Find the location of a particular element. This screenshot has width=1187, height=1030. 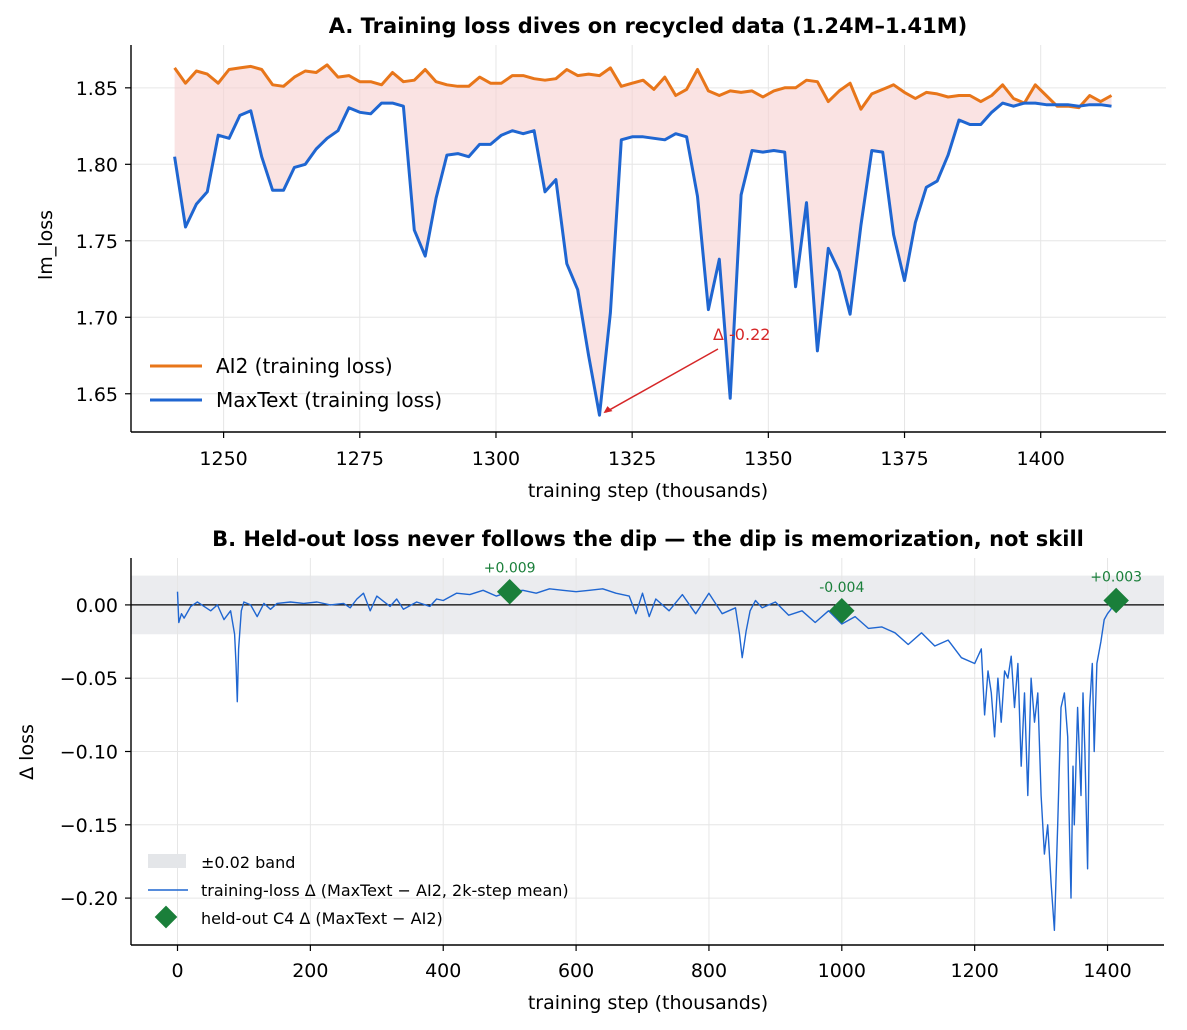

legend-ai2-label: AI2 (training loss) is located at coordinates (304, 366).